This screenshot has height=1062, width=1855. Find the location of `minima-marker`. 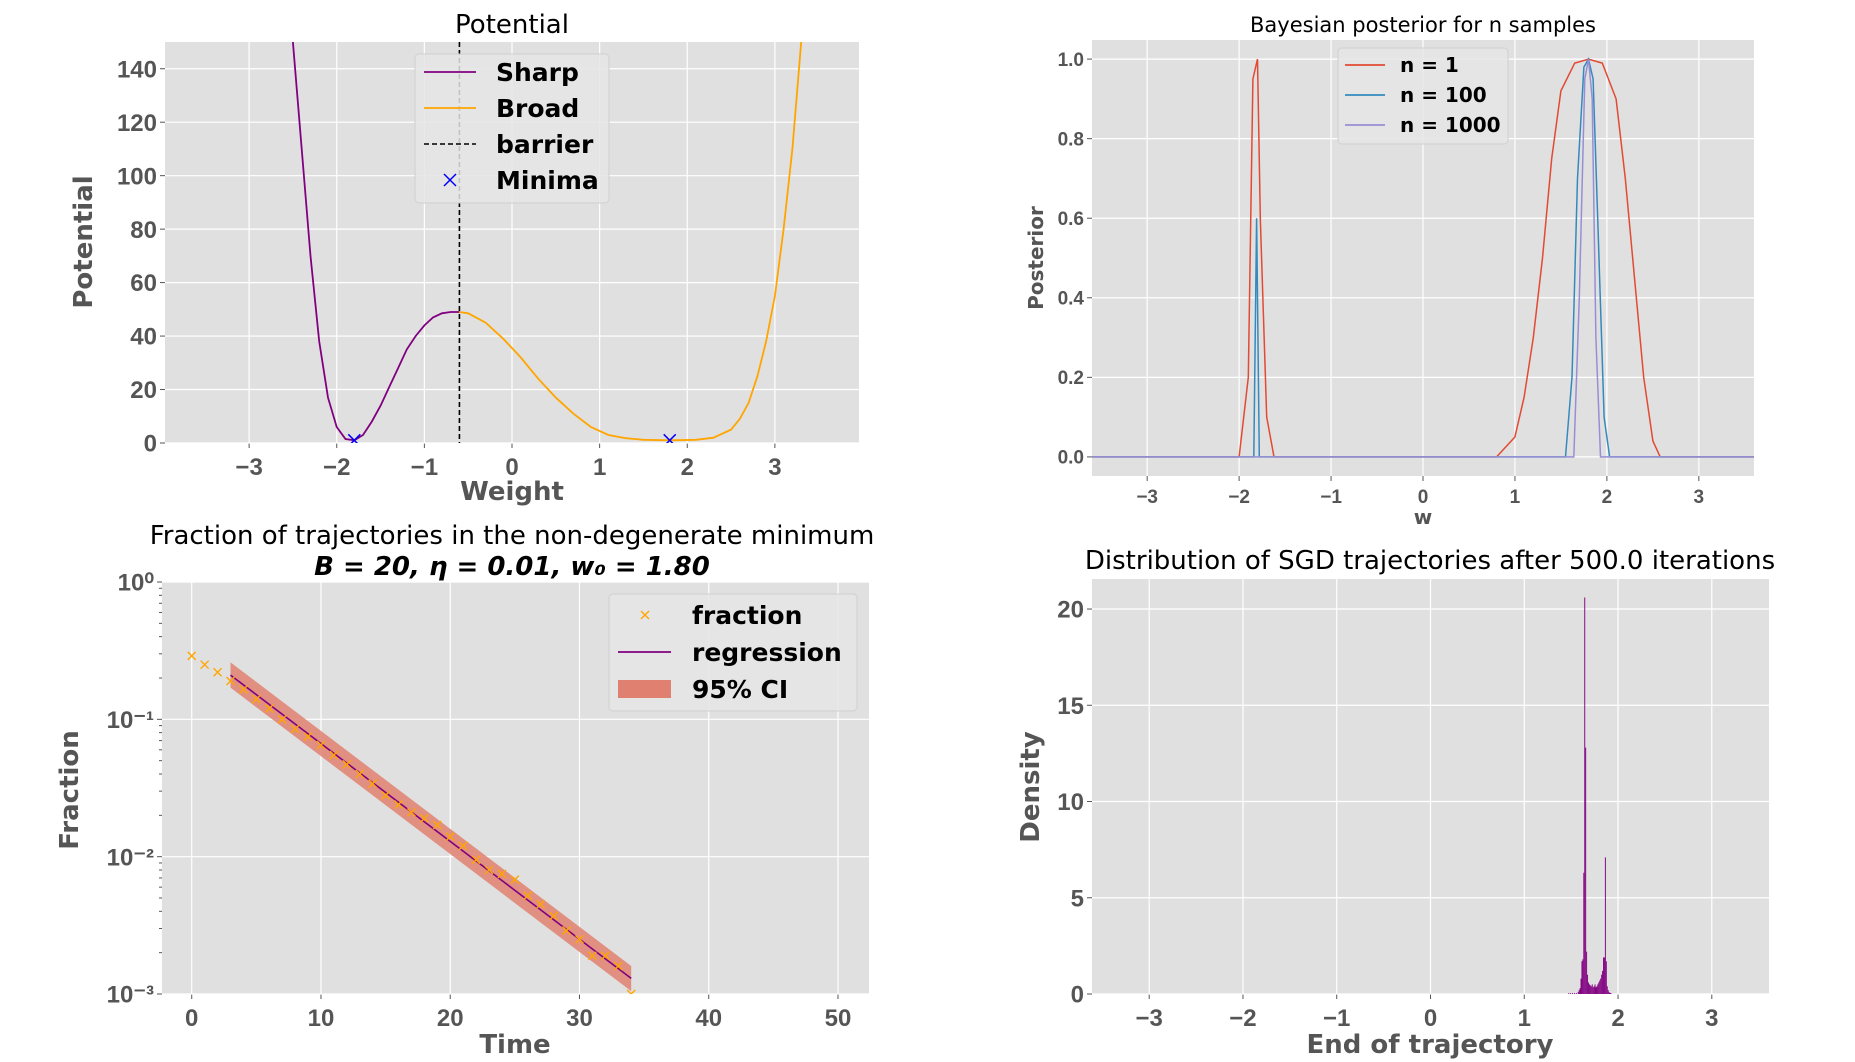

minima-marker is located at coordinates (670, 438).